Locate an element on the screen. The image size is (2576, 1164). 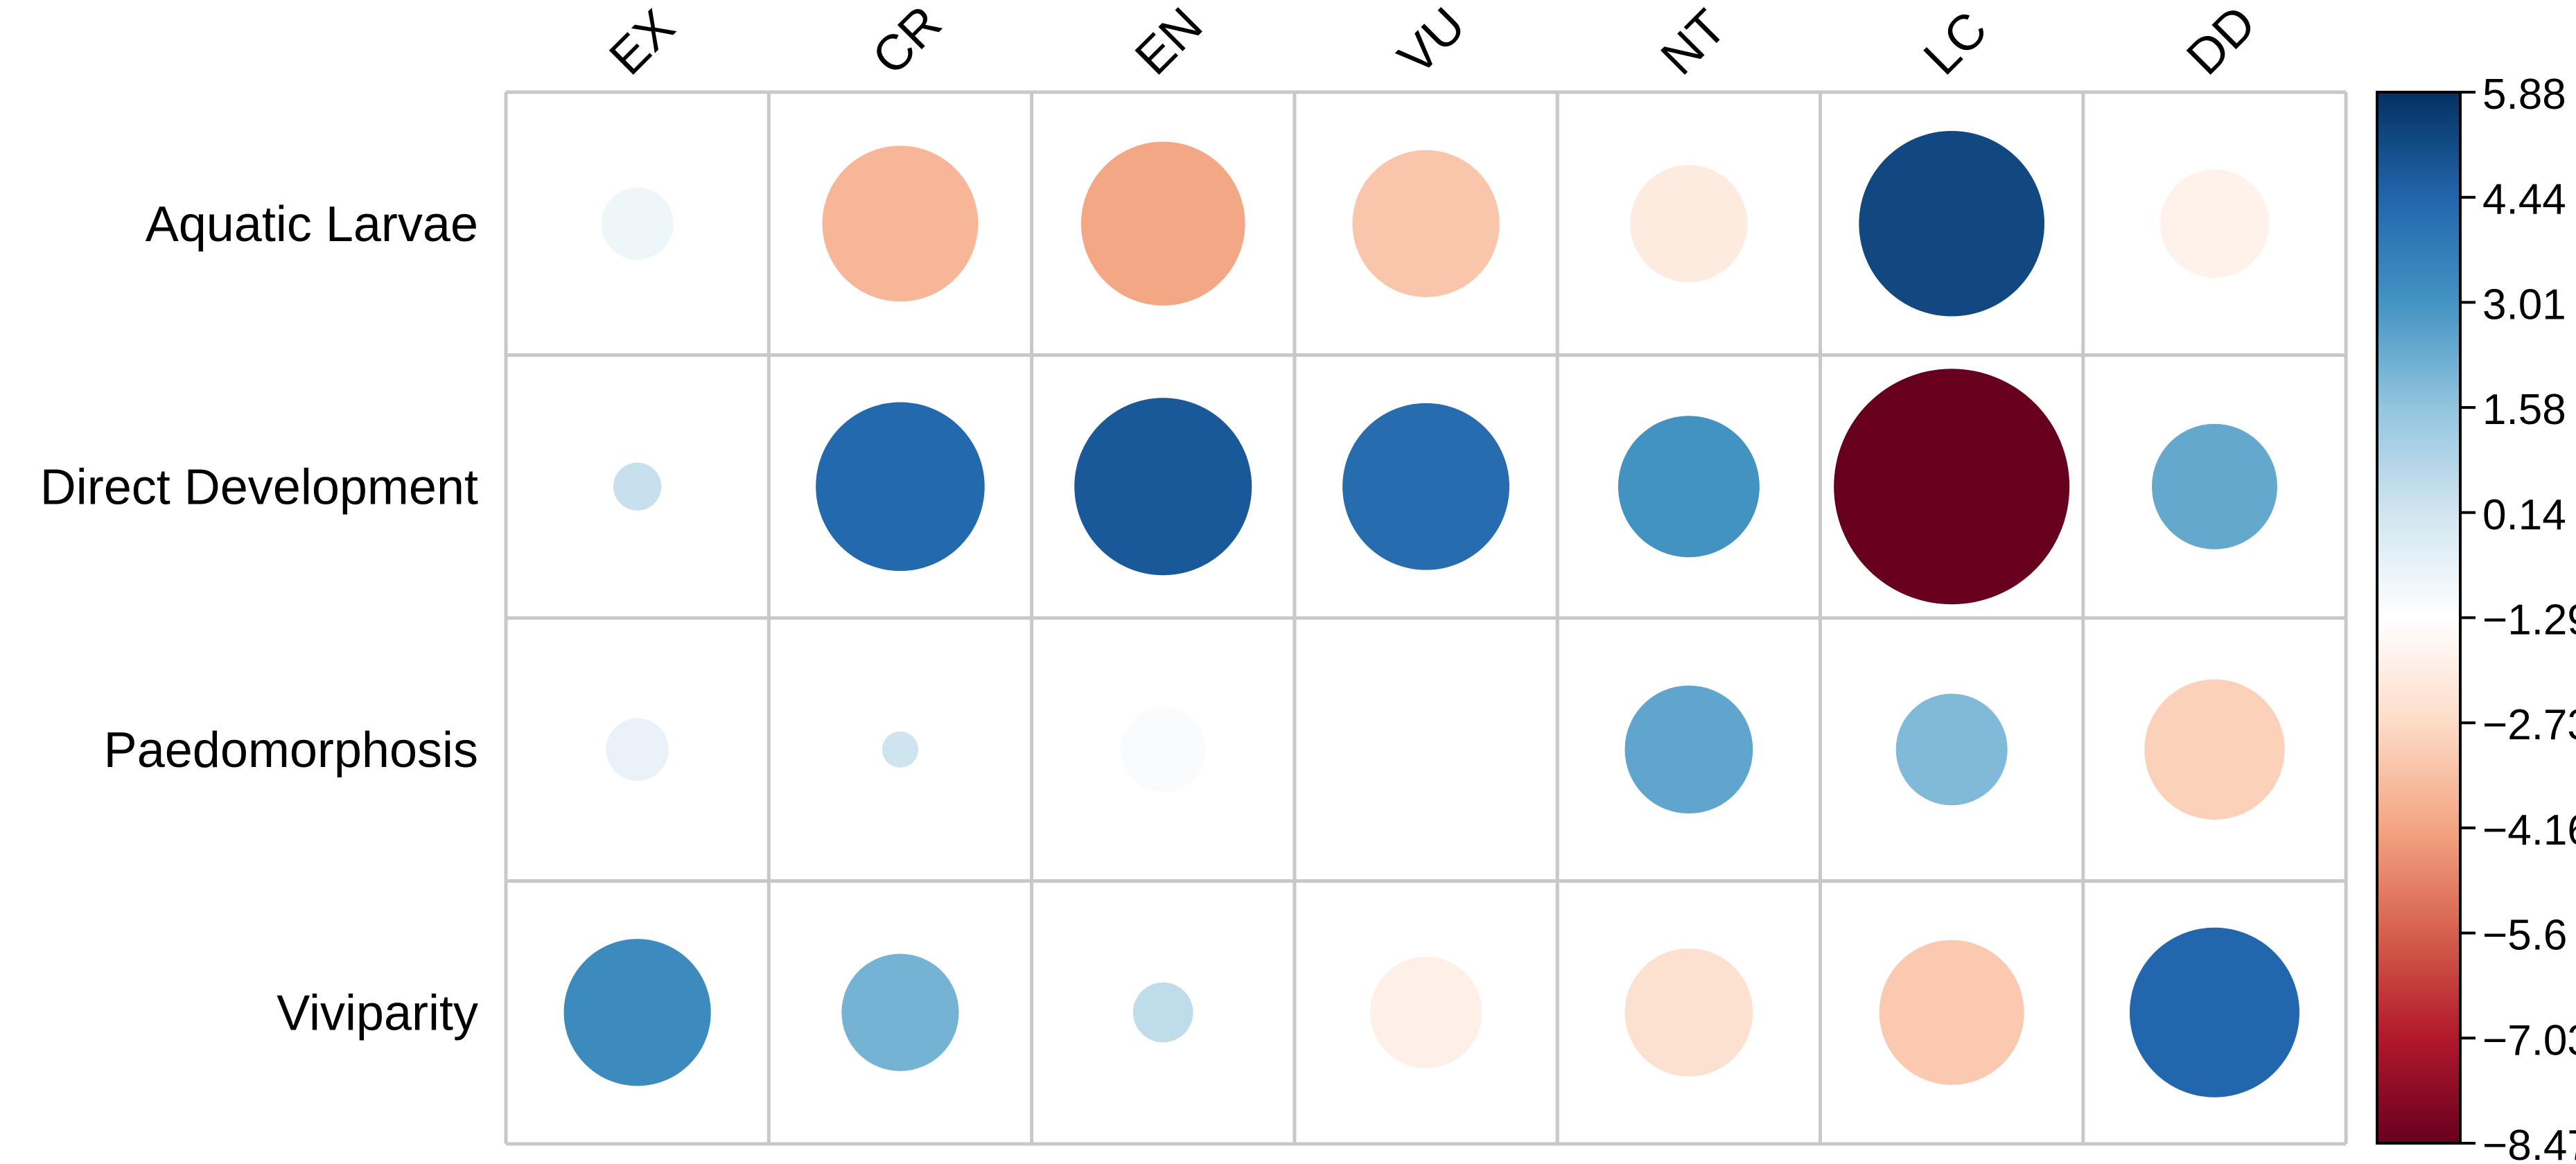
column-label: CR is located at coordinates (907, 42).